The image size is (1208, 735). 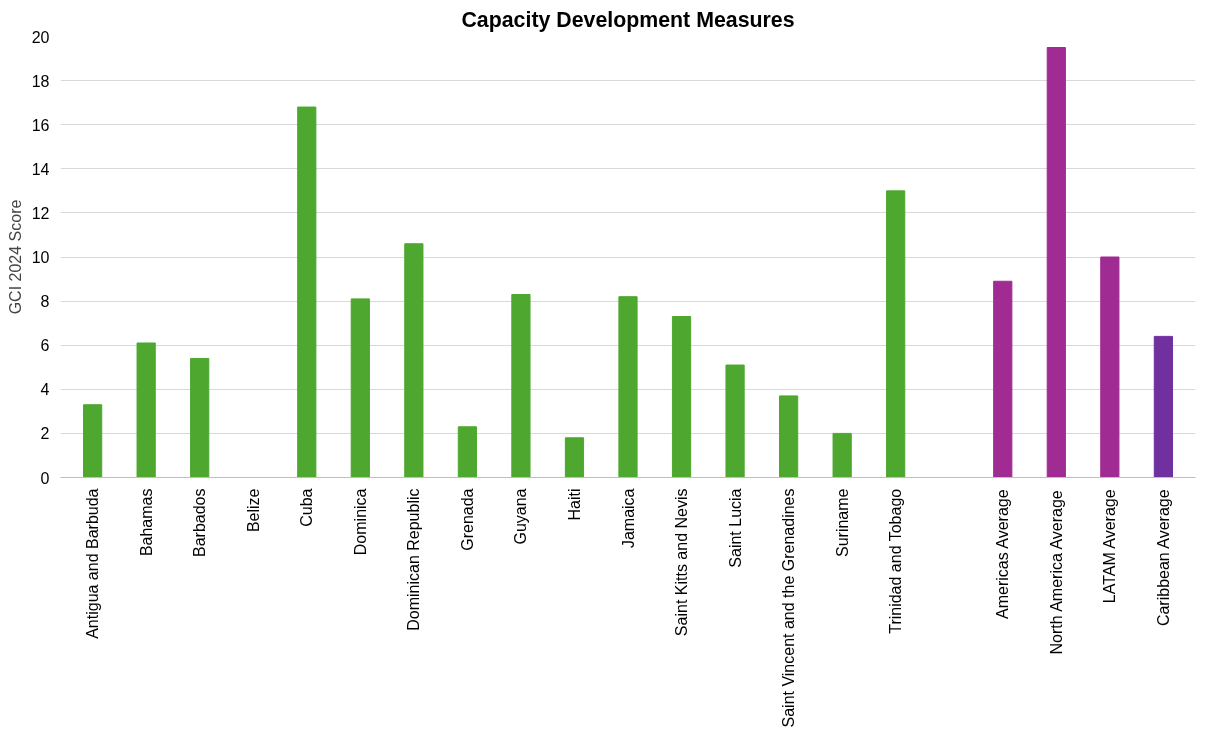 I want to click on x-tick-label: Cuba, so click(x=307, y=507).